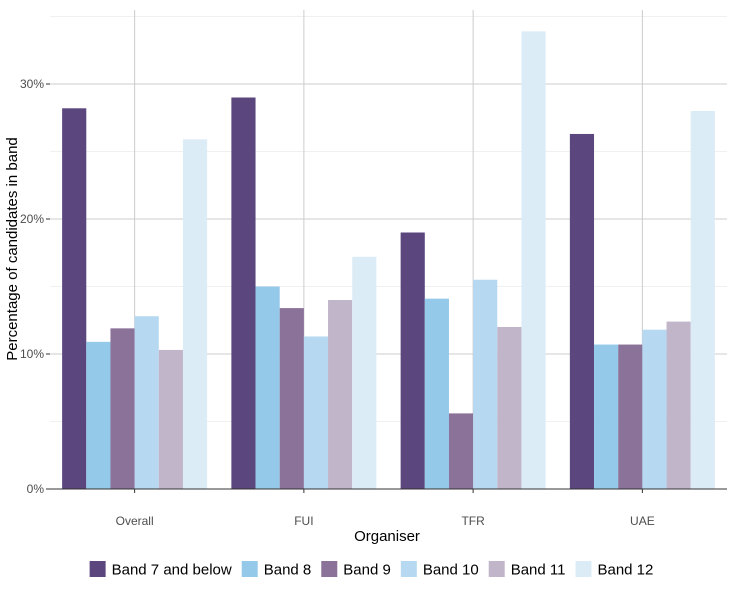  I want to click on legend-label: Band 7 and below, so click(172, 570).